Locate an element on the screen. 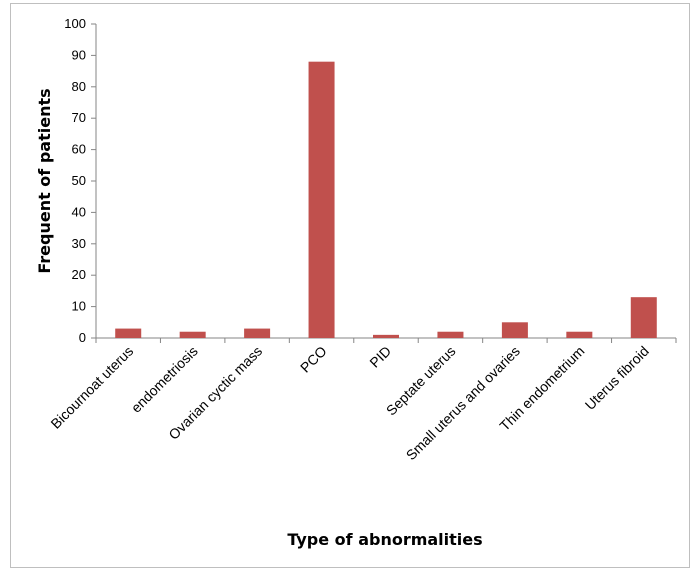 The image size is (696, 572). y-tick-label: 90 is located at coordinates (79, 54).